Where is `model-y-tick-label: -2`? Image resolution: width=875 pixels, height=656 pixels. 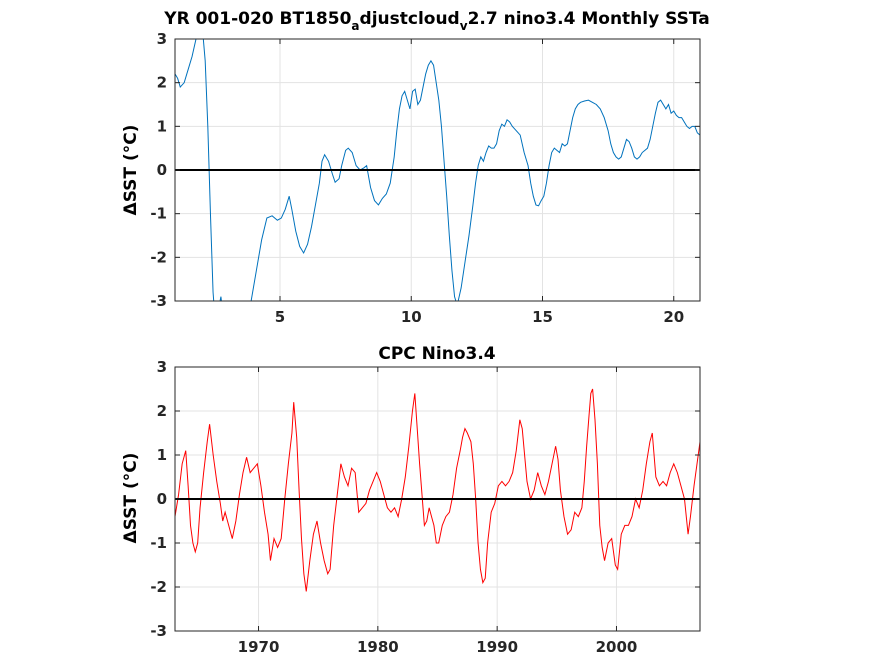 model-y-tick-label: -2 is located at coordinates (158, 257).